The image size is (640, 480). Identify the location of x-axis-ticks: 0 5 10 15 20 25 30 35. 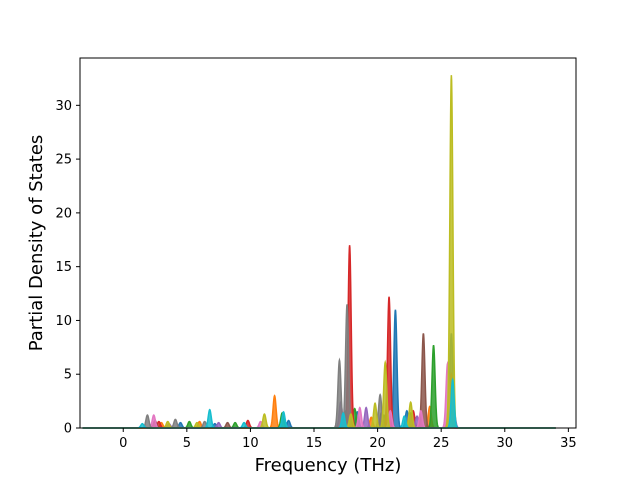
(348, 439).